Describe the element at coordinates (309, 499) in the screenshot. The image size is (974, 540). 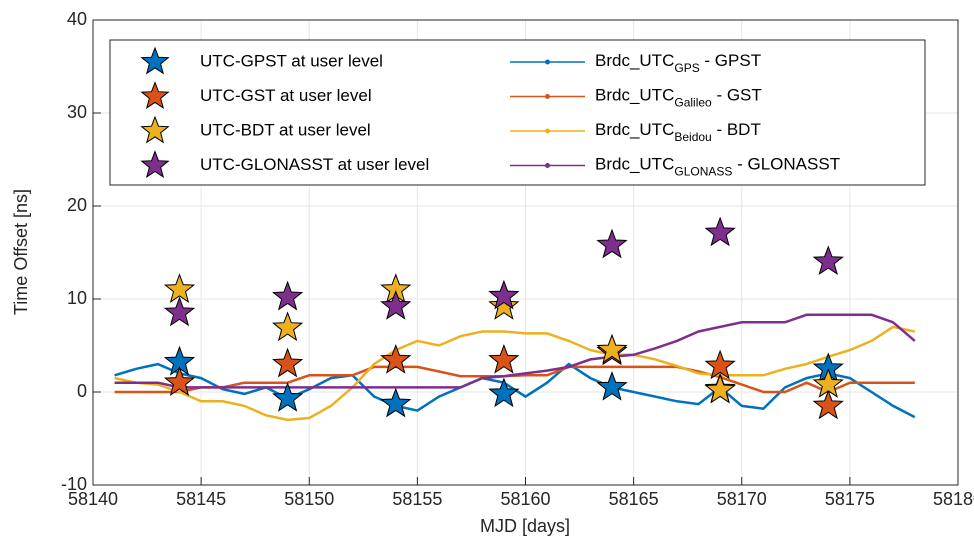
I see `x-tick-label: 58150` at that location.